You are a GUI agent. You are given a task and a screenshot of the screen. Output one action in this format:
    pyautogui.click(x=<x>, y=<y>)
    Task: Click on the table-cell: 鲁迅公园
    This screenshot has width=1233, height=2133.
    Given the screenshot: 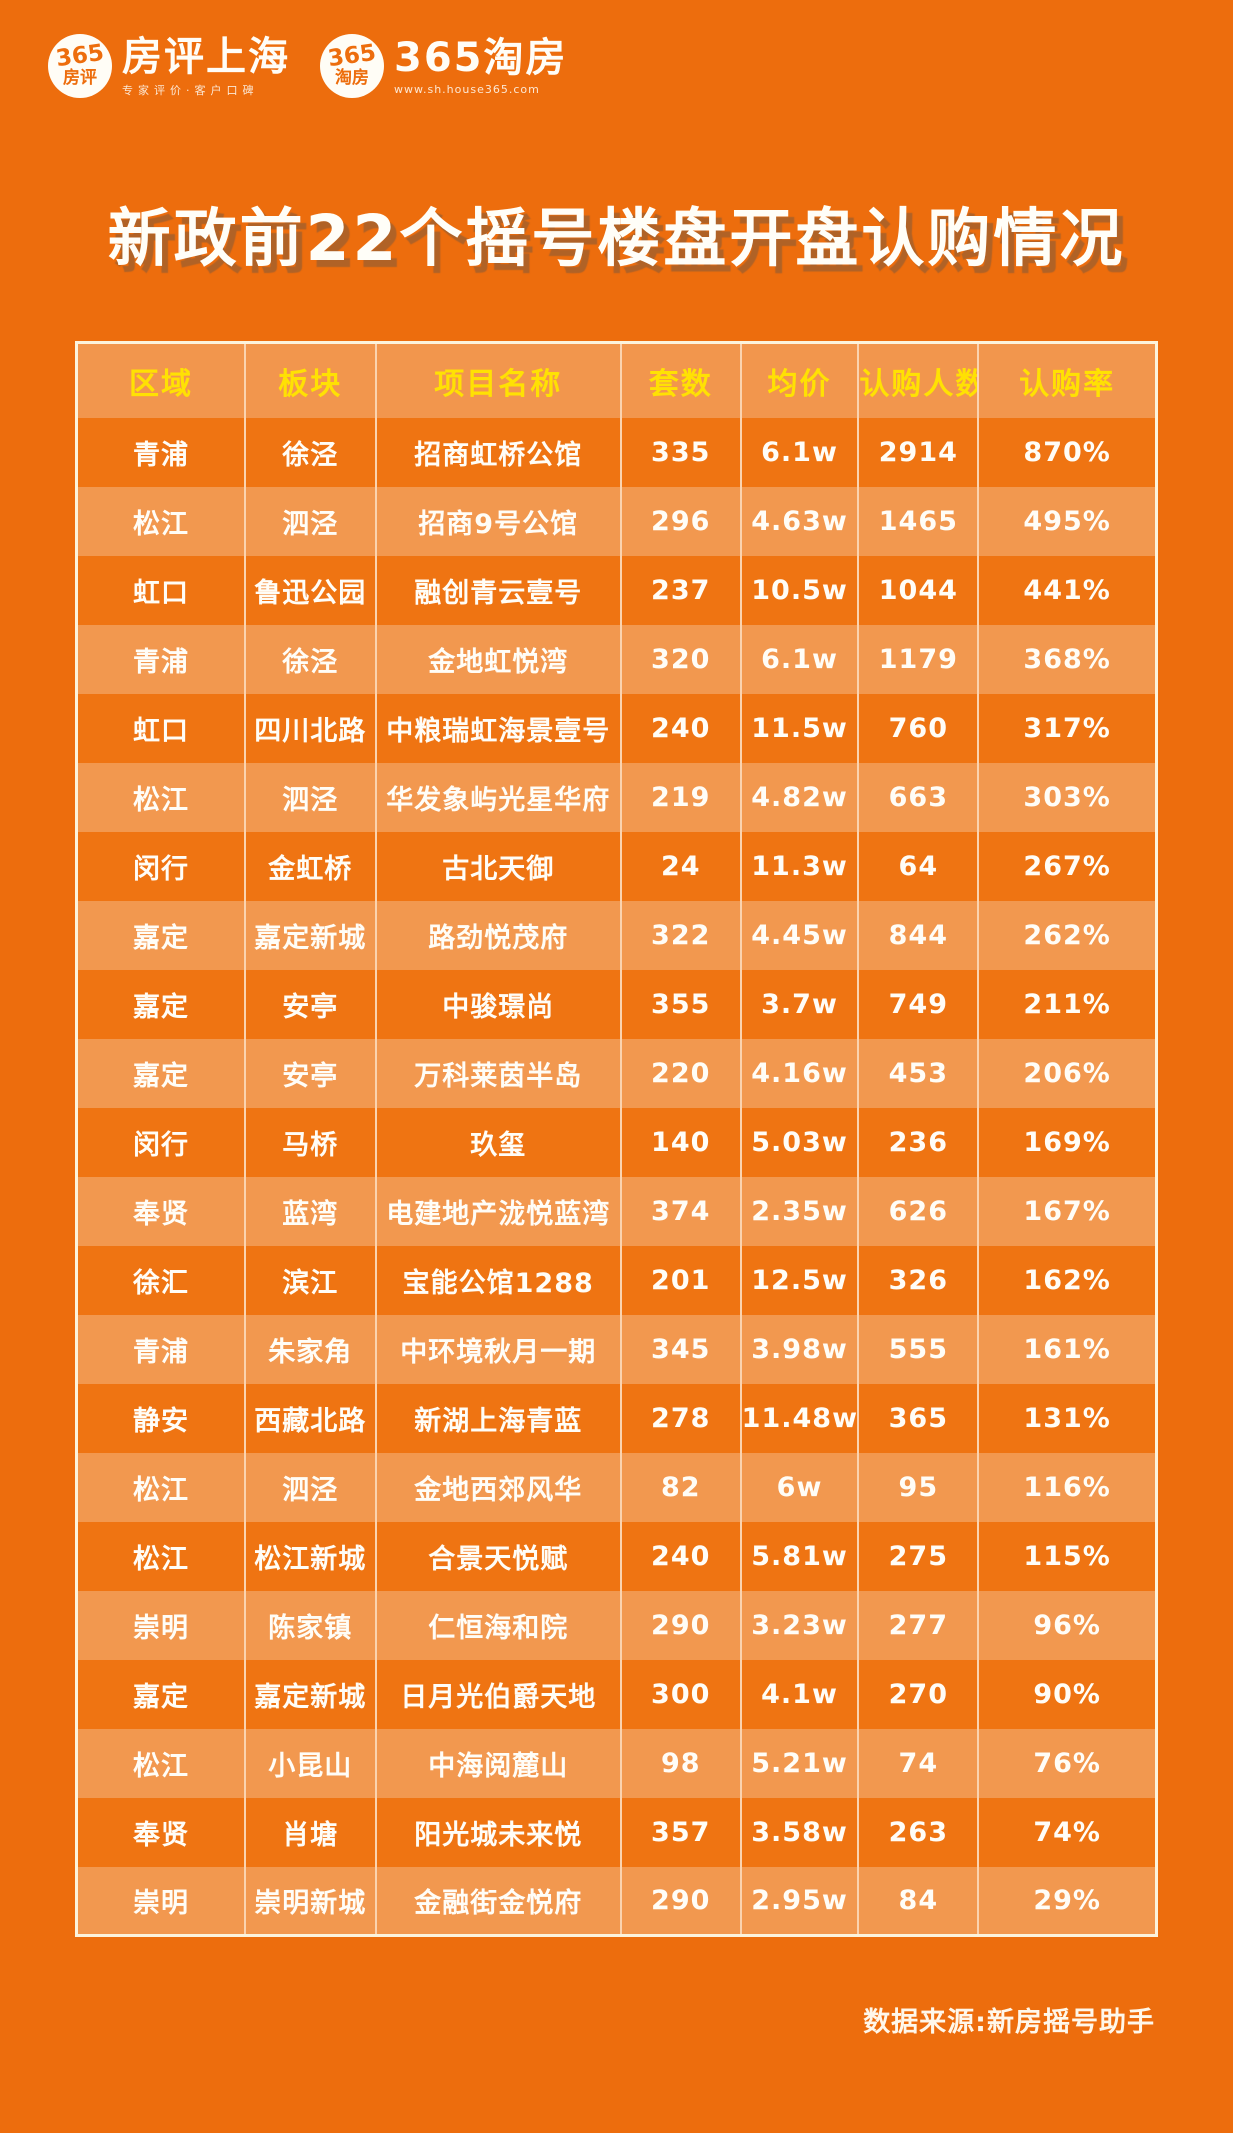 What is the action you would take?
    pyautogui.click(x=310, y=590)
    